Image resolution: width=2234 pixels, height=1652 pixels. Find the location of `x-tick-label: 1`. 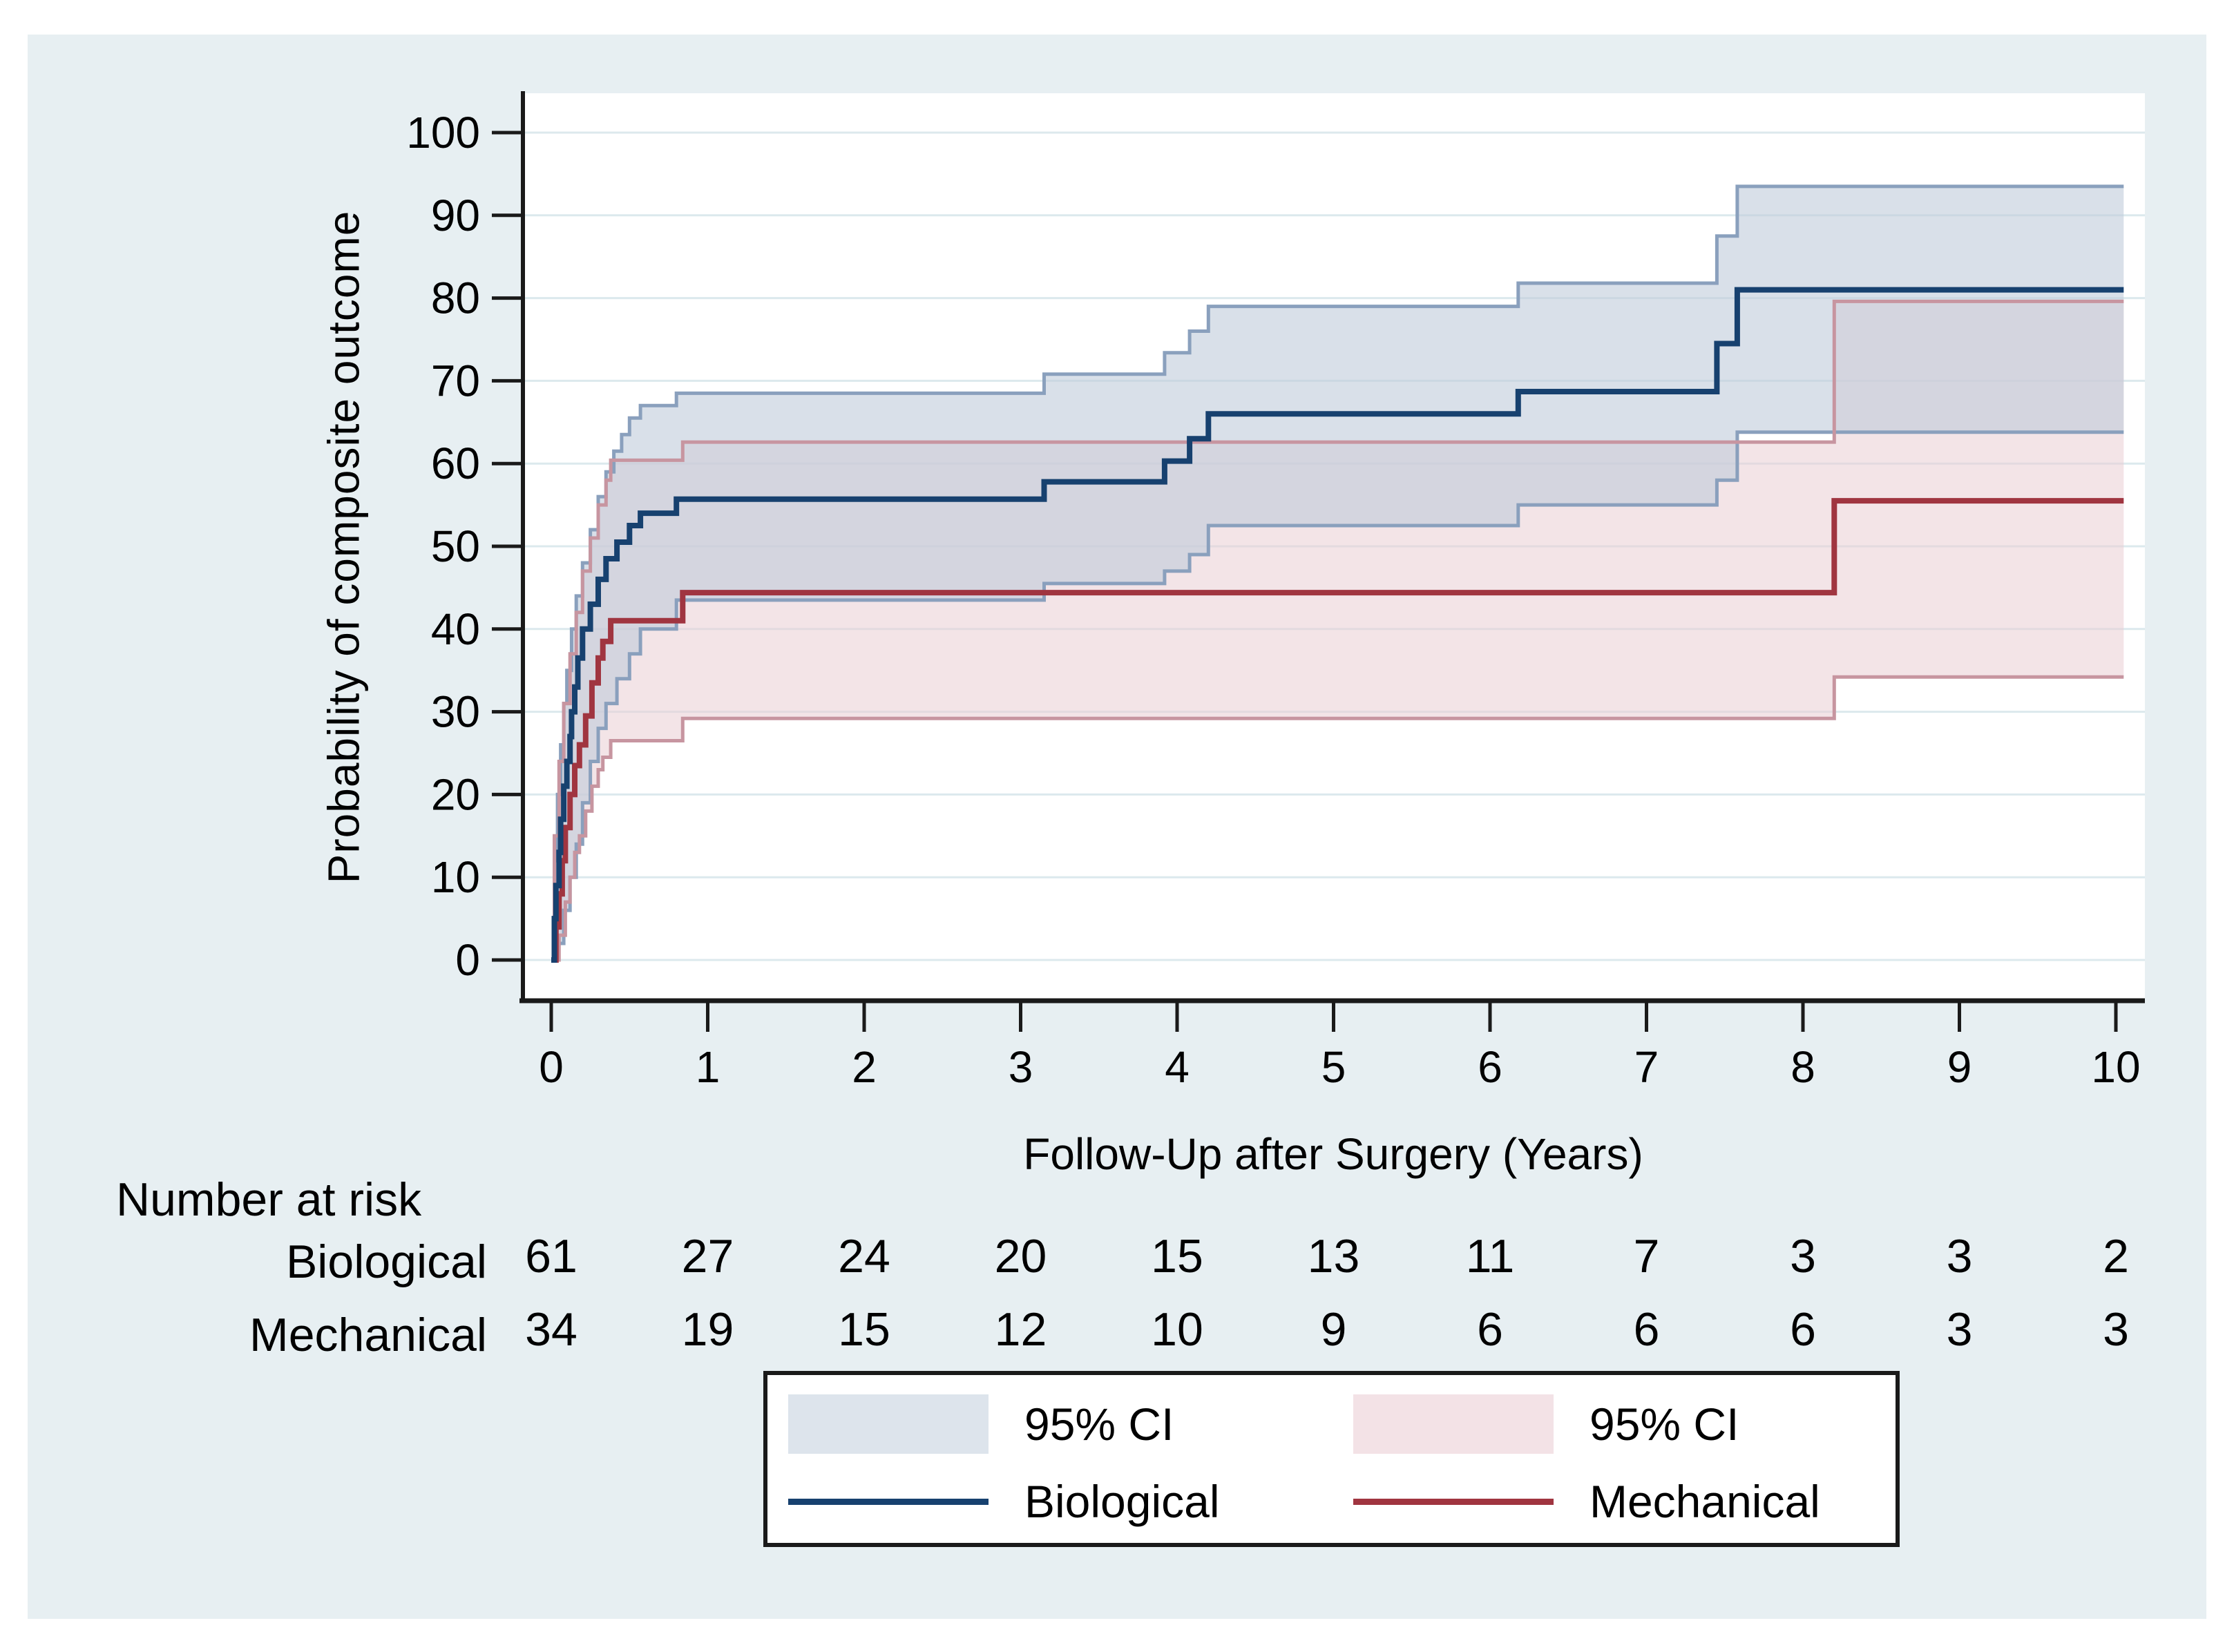

x-tick-label: 1 is located at coordinates (708, 1067).